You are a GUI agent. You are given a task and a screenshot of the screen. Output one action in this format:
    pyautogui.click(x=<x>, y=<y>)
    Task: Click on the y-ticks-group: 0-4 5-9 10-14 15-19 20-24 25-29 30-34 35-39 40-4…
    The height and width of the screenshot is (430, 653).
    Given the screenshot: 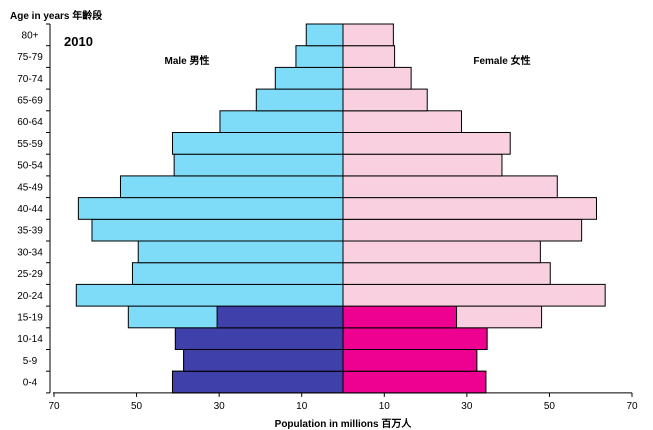 What is the action you would take?
    pyautogui.click(x=34, y=208)
    